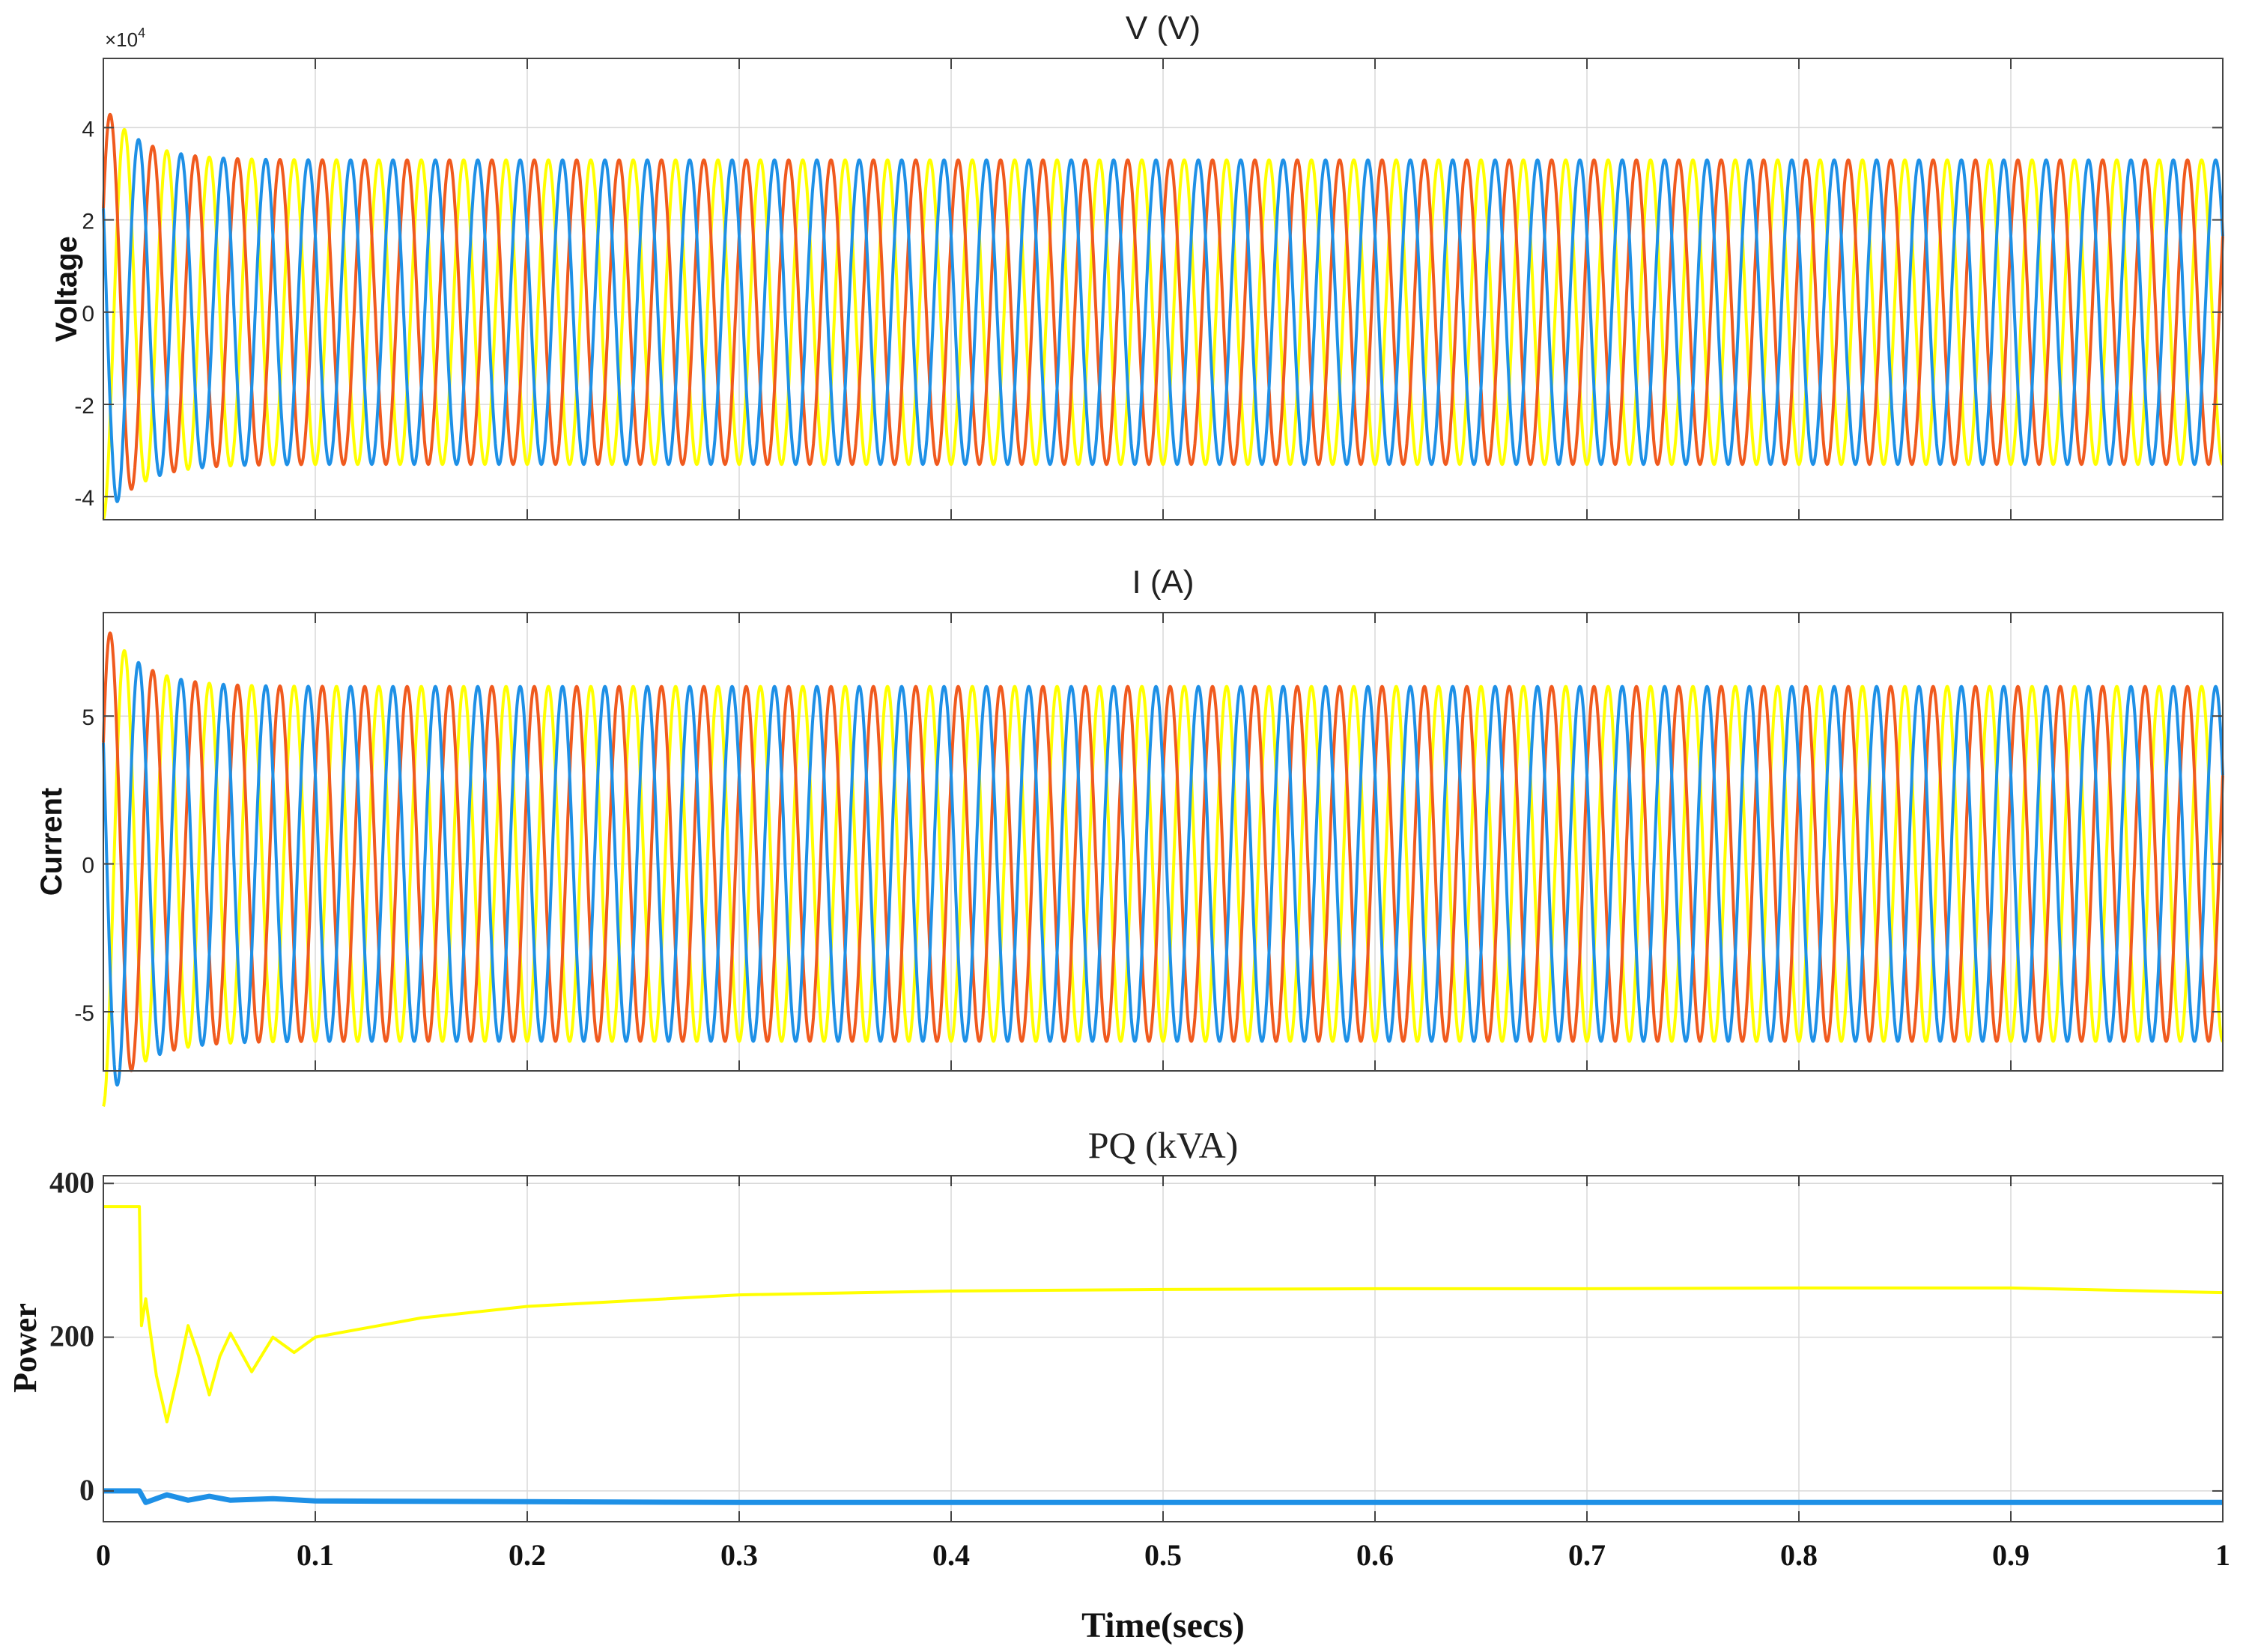 This screenshot has width=2243, height=1652. What do you see at coordinates (51, 842) in the screenshot?
I see `current-y-axis-label: Current` at bounding box center [51, 842].